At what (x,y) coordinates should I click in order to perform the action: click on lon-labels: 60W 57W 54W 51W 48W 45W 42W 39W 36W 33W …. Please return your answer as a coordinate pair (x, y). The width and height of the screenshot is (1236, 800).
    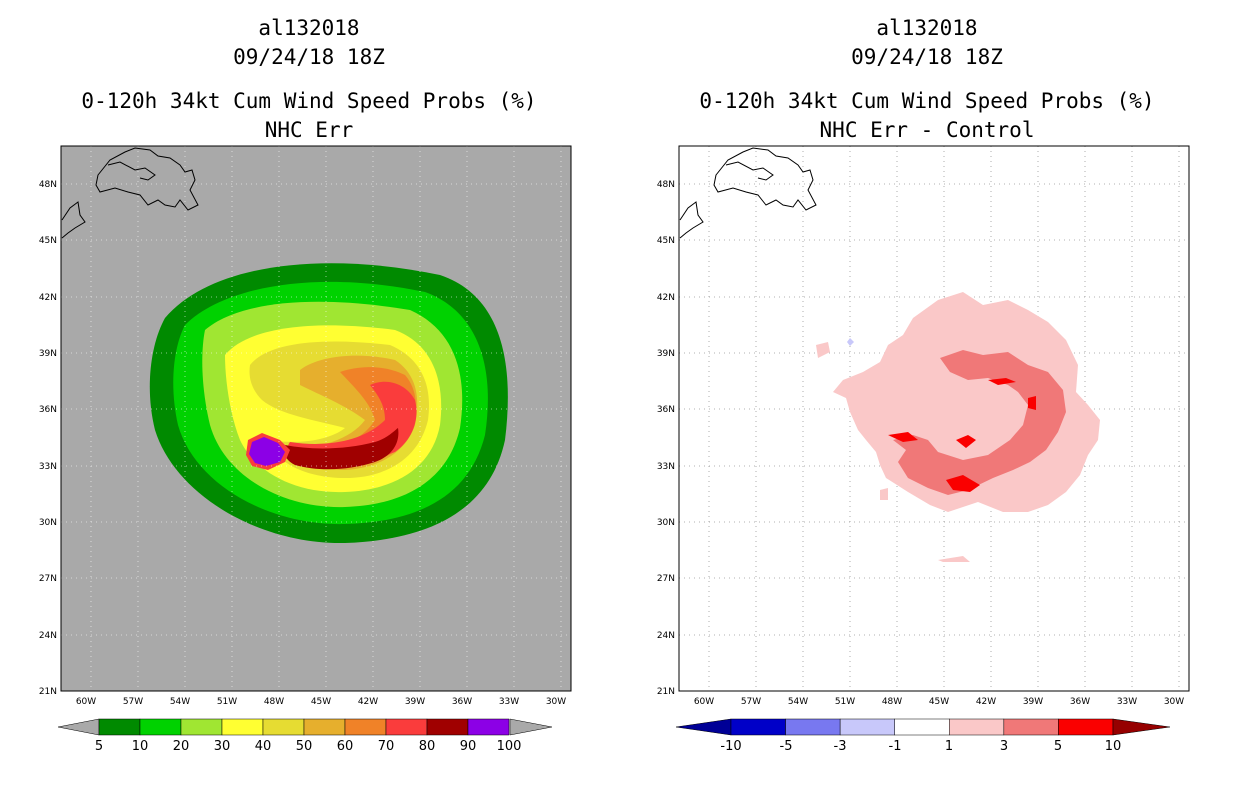
    Looking at the image, I should click on (939, 702).